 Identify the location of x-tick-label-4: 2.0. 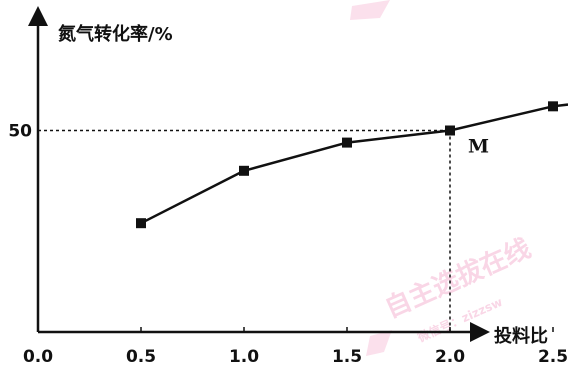
(450, 357).